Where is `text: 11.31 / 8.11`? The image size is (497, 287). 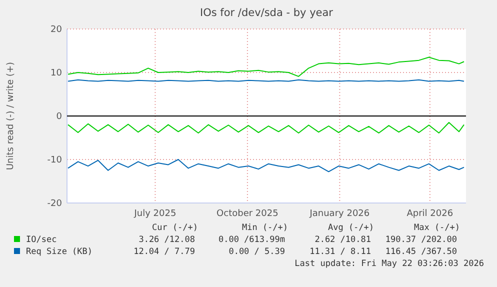
text: 11.31 / 8.11 is located at coordinates (340, 252).